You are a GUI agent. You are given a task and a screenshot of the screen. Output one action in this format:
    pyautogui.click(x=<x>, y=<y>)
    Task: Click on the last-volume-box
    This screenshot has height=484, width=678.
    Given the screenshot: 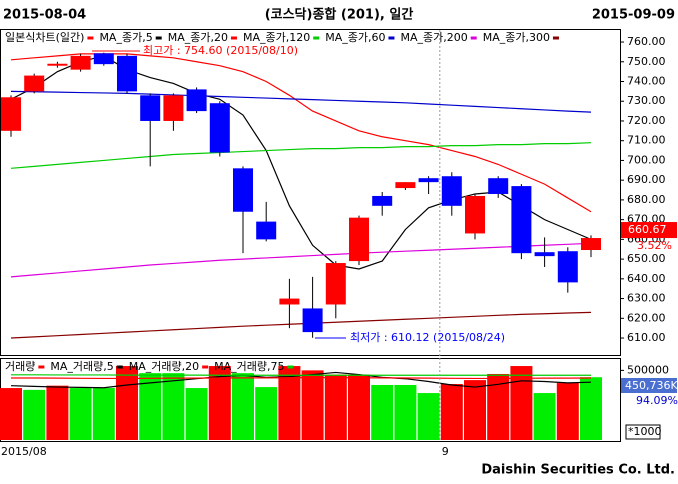 What is the action you would take?
    pyautogui.click(x=649, y=385)
    